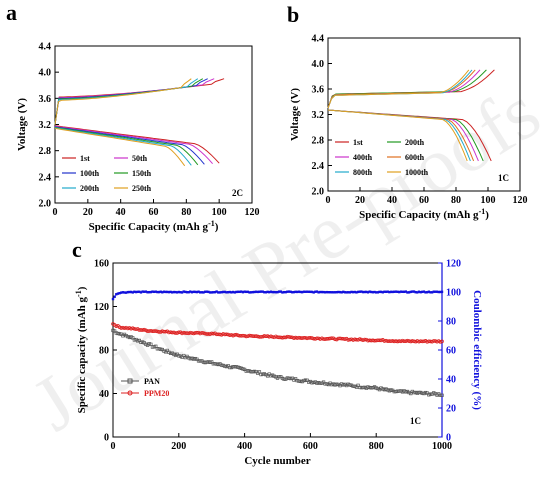 The height and width of the screenshot is (478, 554). I want to click on y-tick-label-160: 160, so click(101, 264).